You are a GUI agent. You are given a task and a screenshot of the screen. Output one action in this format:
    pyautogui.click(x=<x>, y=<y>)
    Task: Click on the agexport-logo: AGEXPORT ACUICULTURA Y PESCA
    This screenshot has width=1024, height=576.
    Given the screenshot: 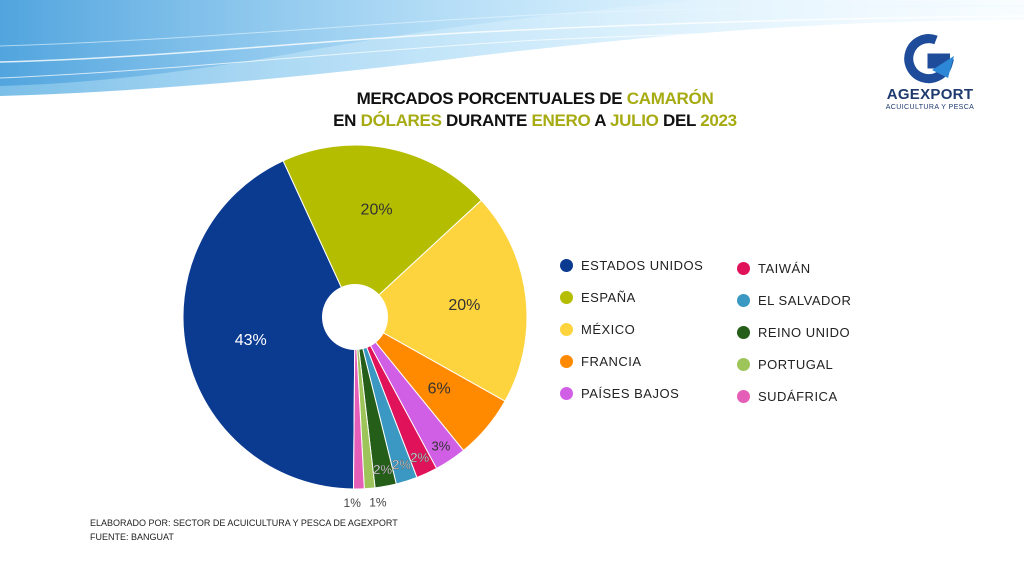 What is the action you would take?
    pyautogui.click(x=930, y=72)
    